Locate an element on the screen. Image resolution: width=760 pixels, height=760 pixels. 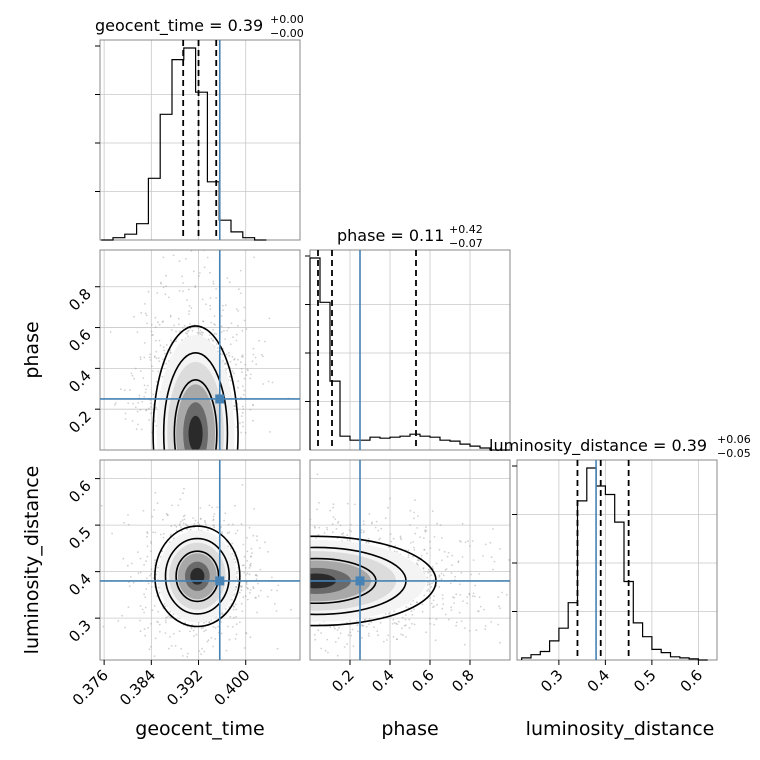
tick-label-y-phase-0: 0.2 is located at coordinates (80, 422).